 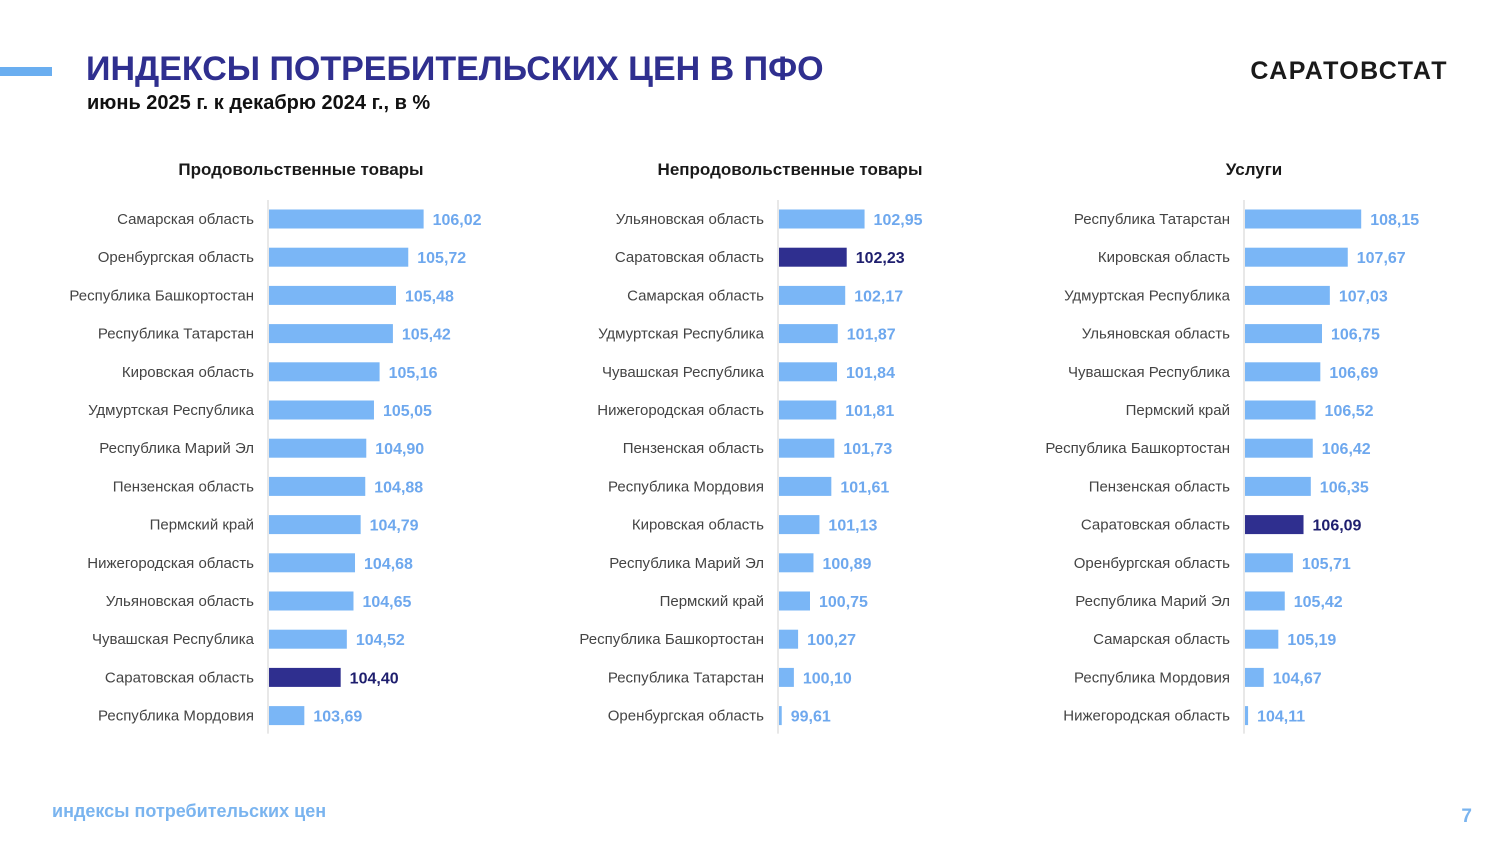 What do you see at coordinates (1381, 258) in the screenshot?
I see `data-label: 107,67` at bounding box center [1381, 258].